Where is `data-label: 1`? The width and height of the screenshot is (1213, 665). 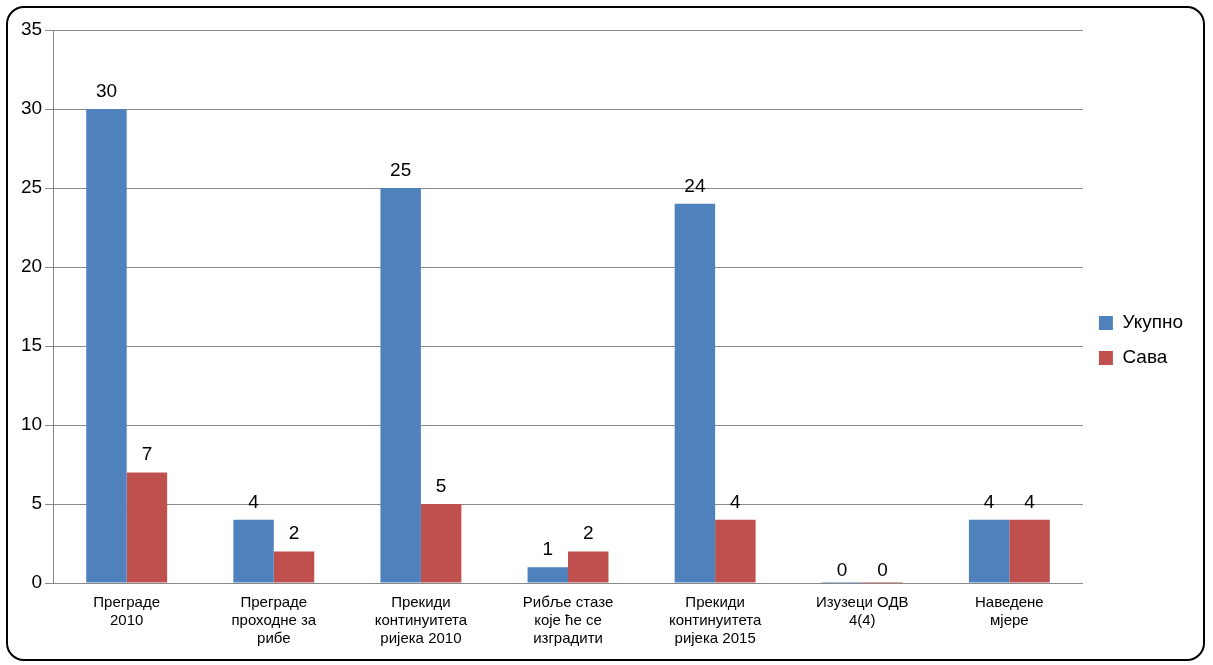
data-label: 1 is located at coordinates (548, 548).